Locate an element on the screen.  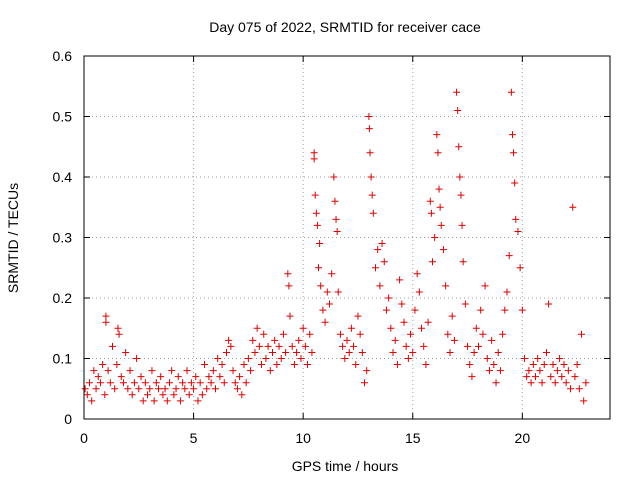
y-tick-label: 0.3 is located at coordinates (63, 238).